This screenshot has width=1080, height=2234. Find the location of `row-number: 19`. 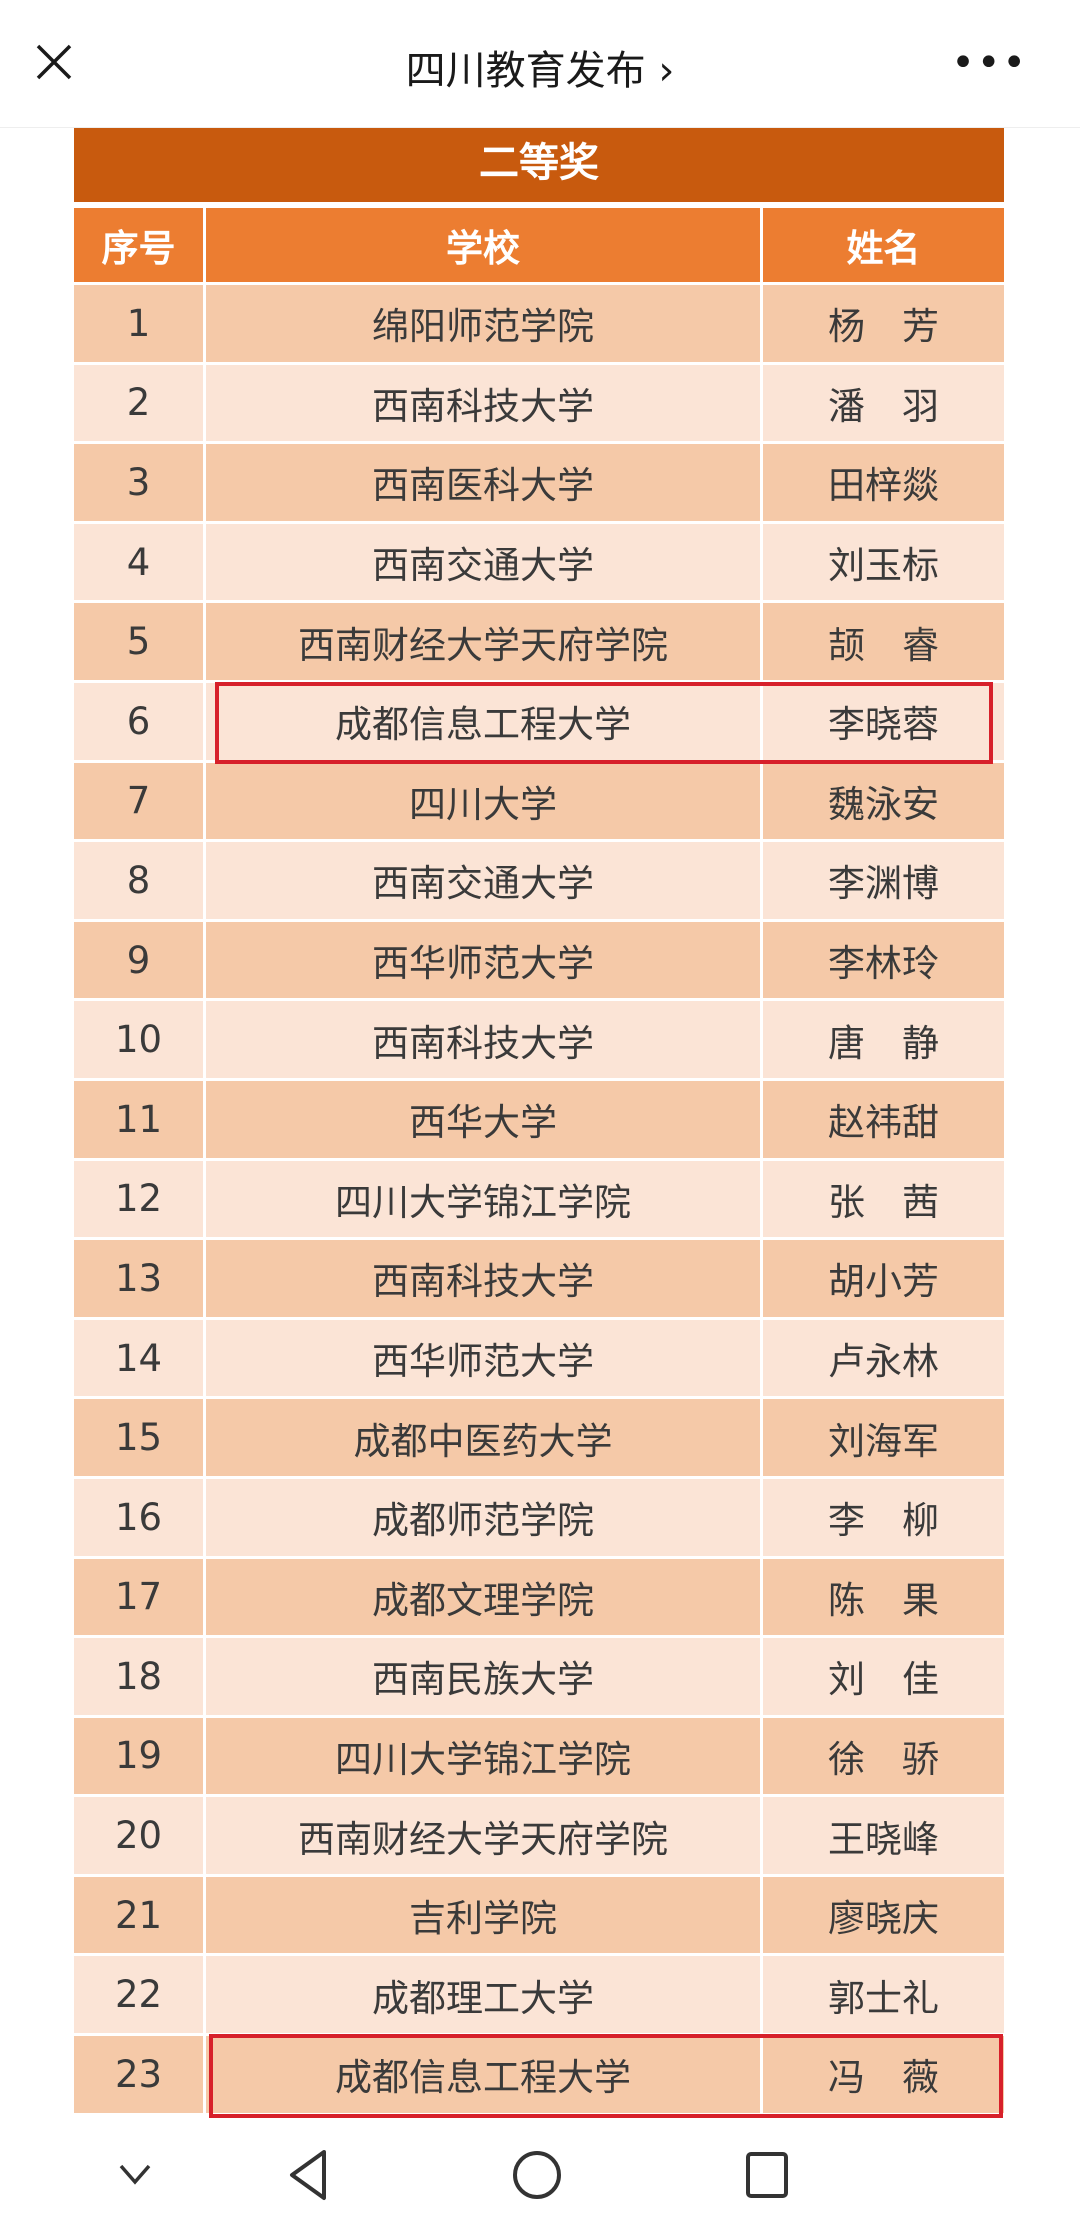

row-number: 19 is located at coordinates (140, 1756).